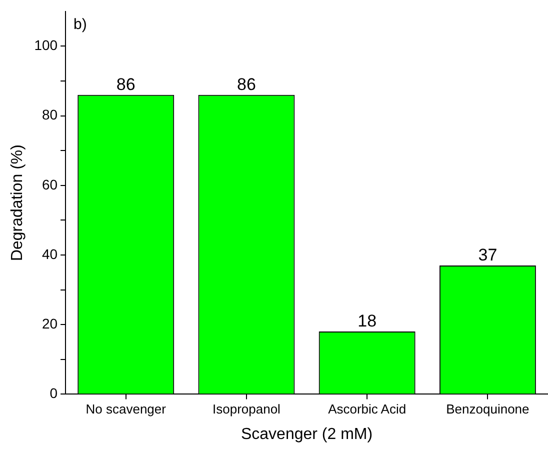 The height and width of the screenshot is (452, 548). I want to click on y-tick-label: 40, so click(50, 254).